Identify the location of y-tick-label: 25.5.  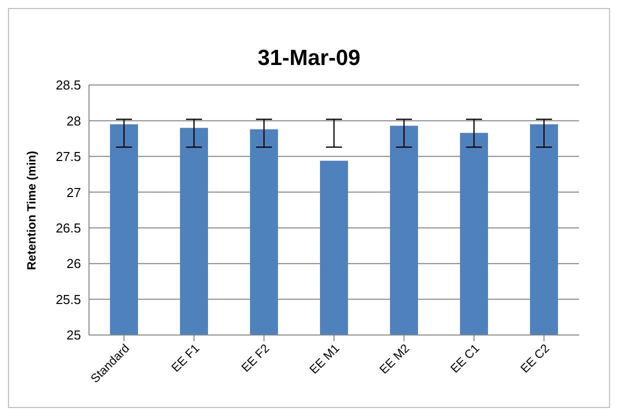
(68, 299).